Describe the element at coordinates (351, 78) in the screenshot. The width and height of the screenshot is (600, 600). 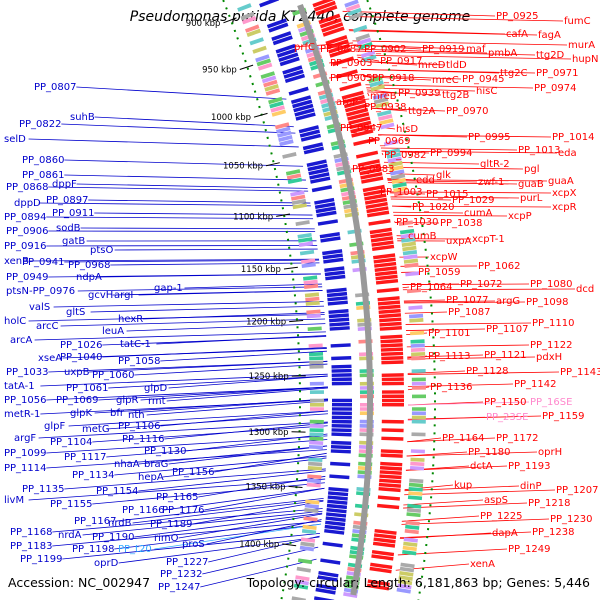
I see `forward-gene-label: PP_0905` at that location.